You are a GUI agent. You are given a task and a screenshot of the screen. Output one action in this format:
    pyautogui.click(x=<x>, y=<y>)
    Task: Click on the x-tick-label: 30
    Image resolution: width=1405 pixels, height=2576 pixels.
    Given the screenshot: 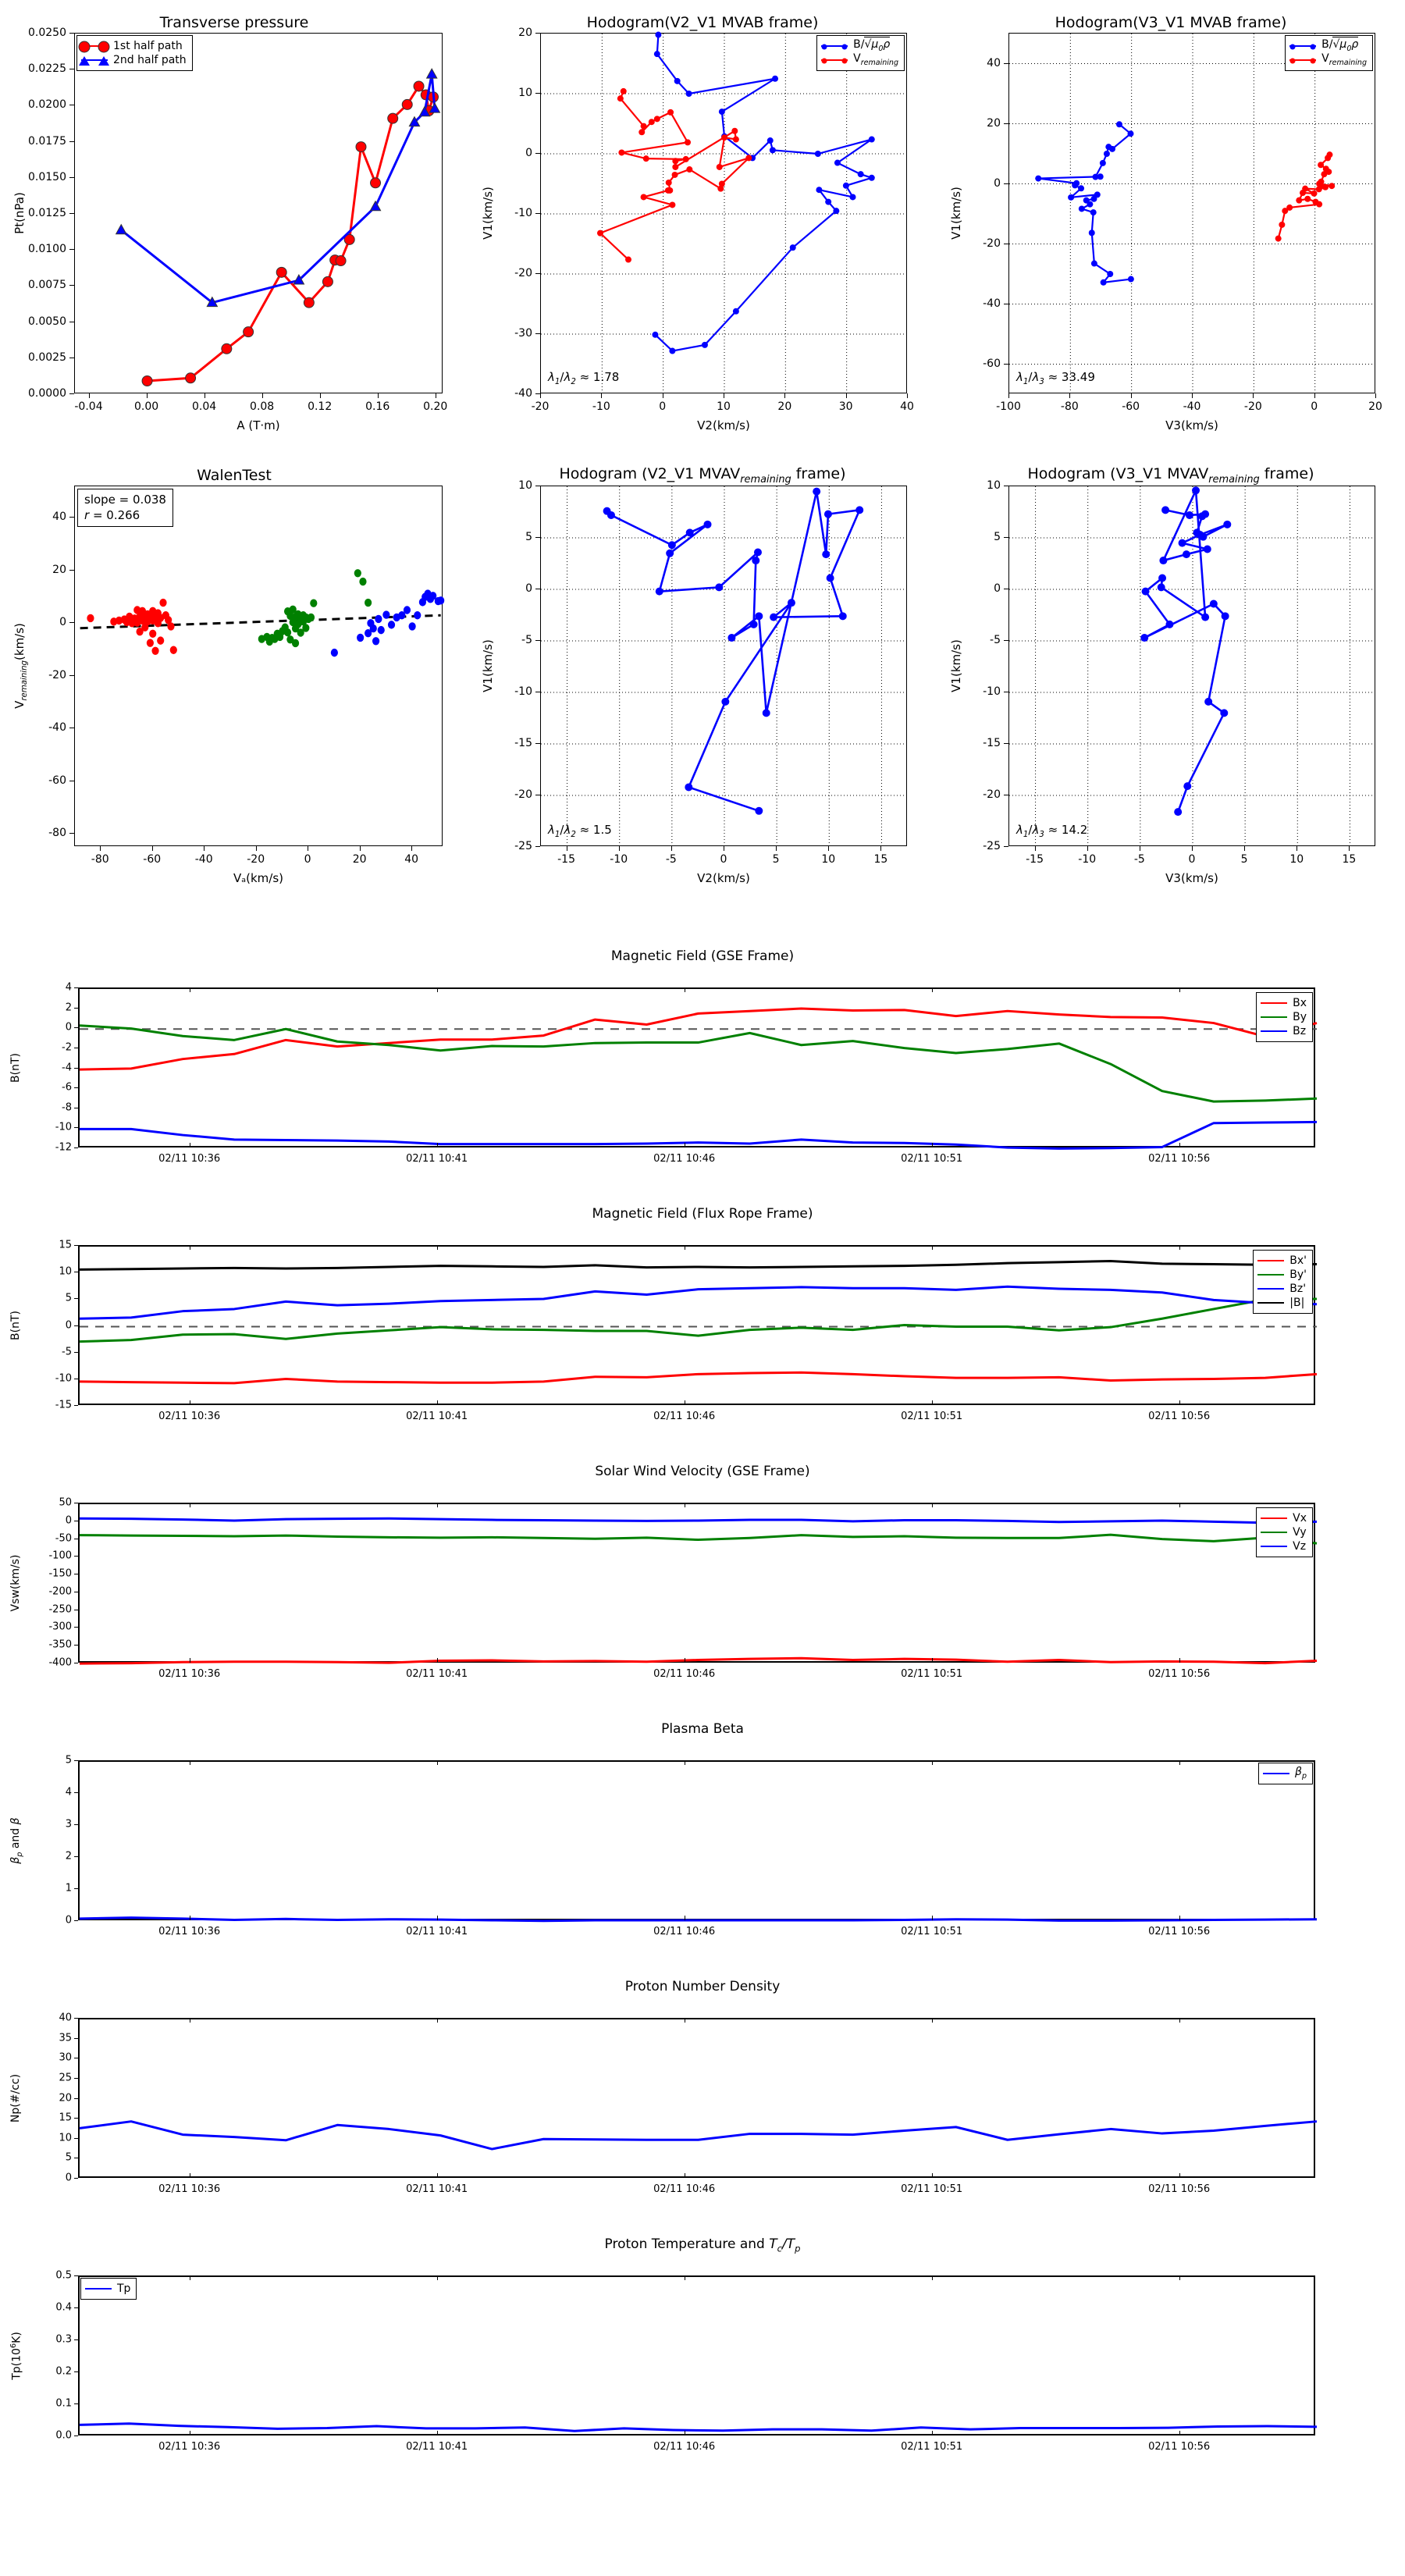 What is the action you would take?
    pyautogui.click(x=845, y=406)
    